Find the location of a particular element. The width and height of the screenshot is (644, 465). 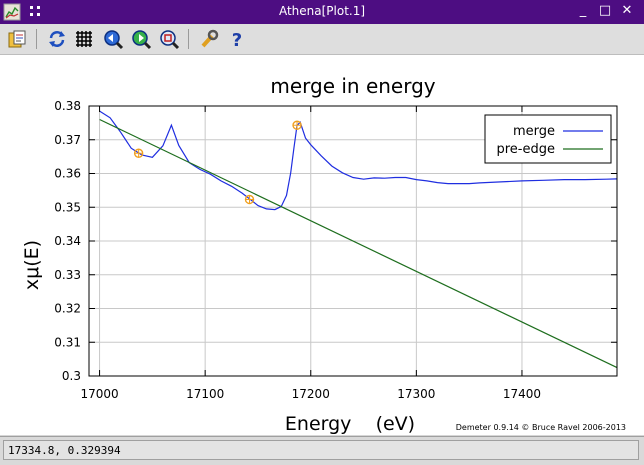

x-tick-label: 17300 is located at coordinates (416, 394).